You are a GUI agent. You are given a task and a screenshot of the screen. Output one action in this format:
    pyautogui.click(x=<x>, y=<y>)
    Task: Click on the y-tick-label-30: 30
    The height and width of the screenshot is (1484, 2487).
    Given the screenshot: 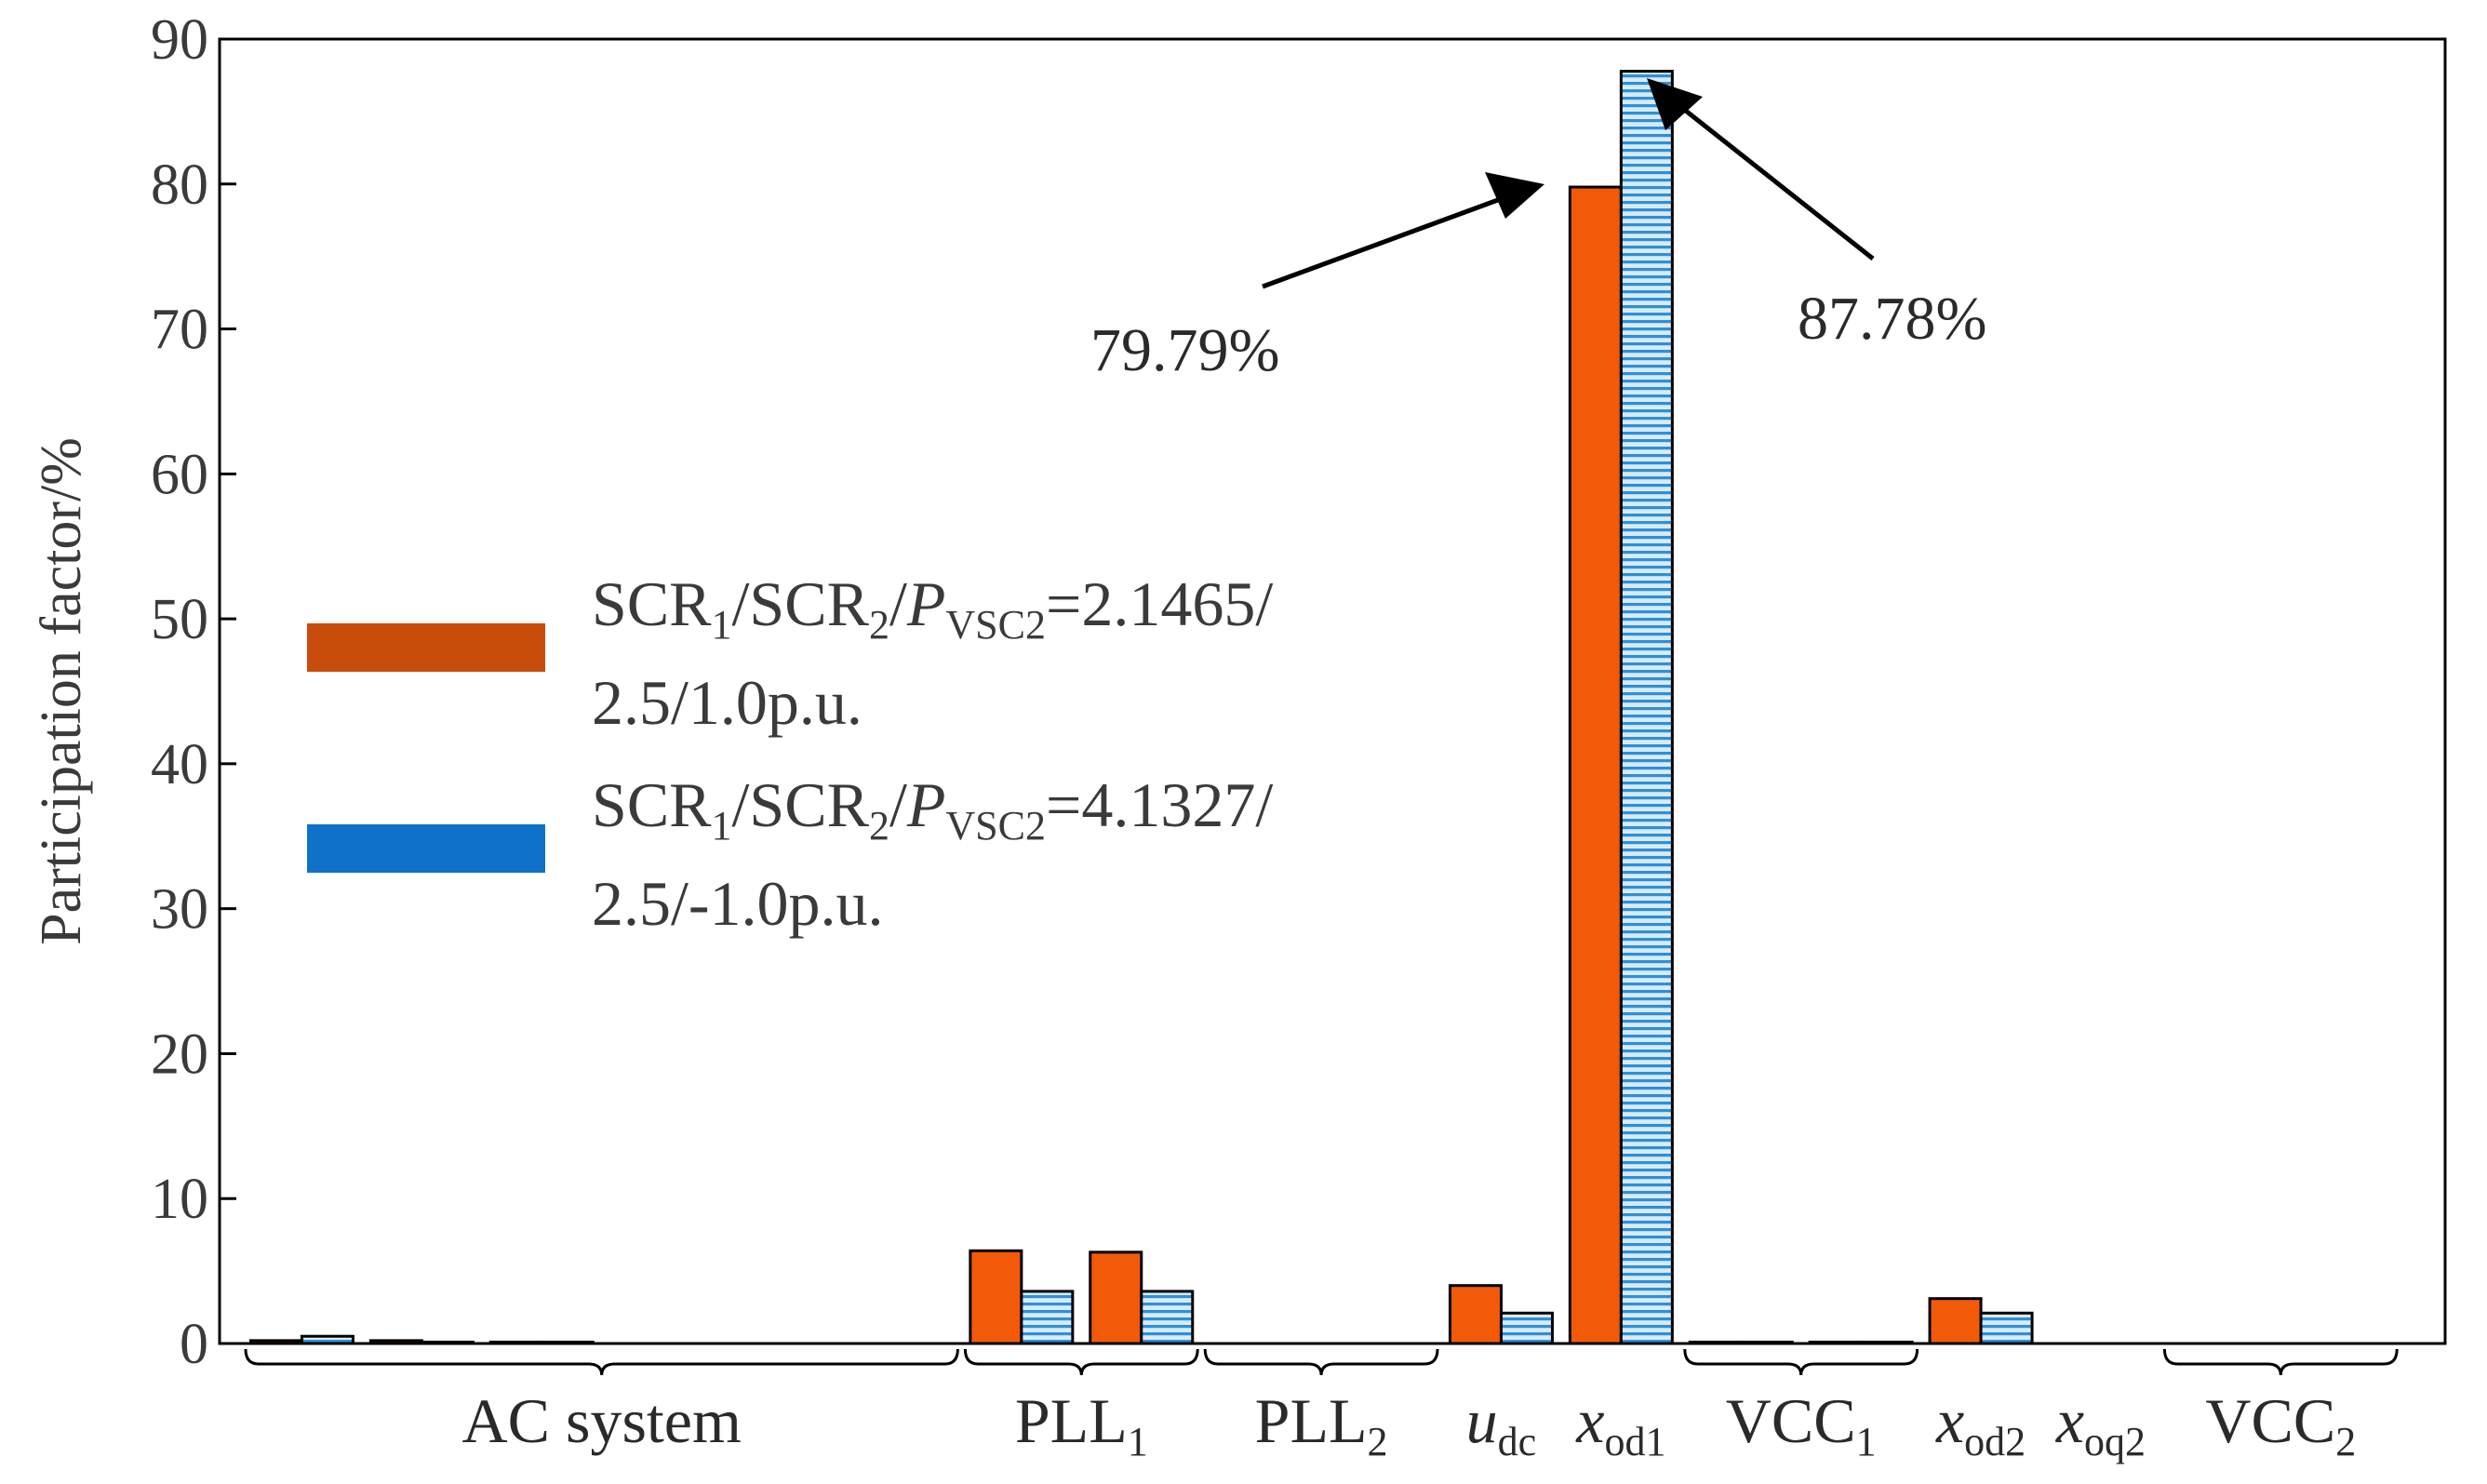 What is the action you would take?
    pyautogui.click(x=179, y=910)
    